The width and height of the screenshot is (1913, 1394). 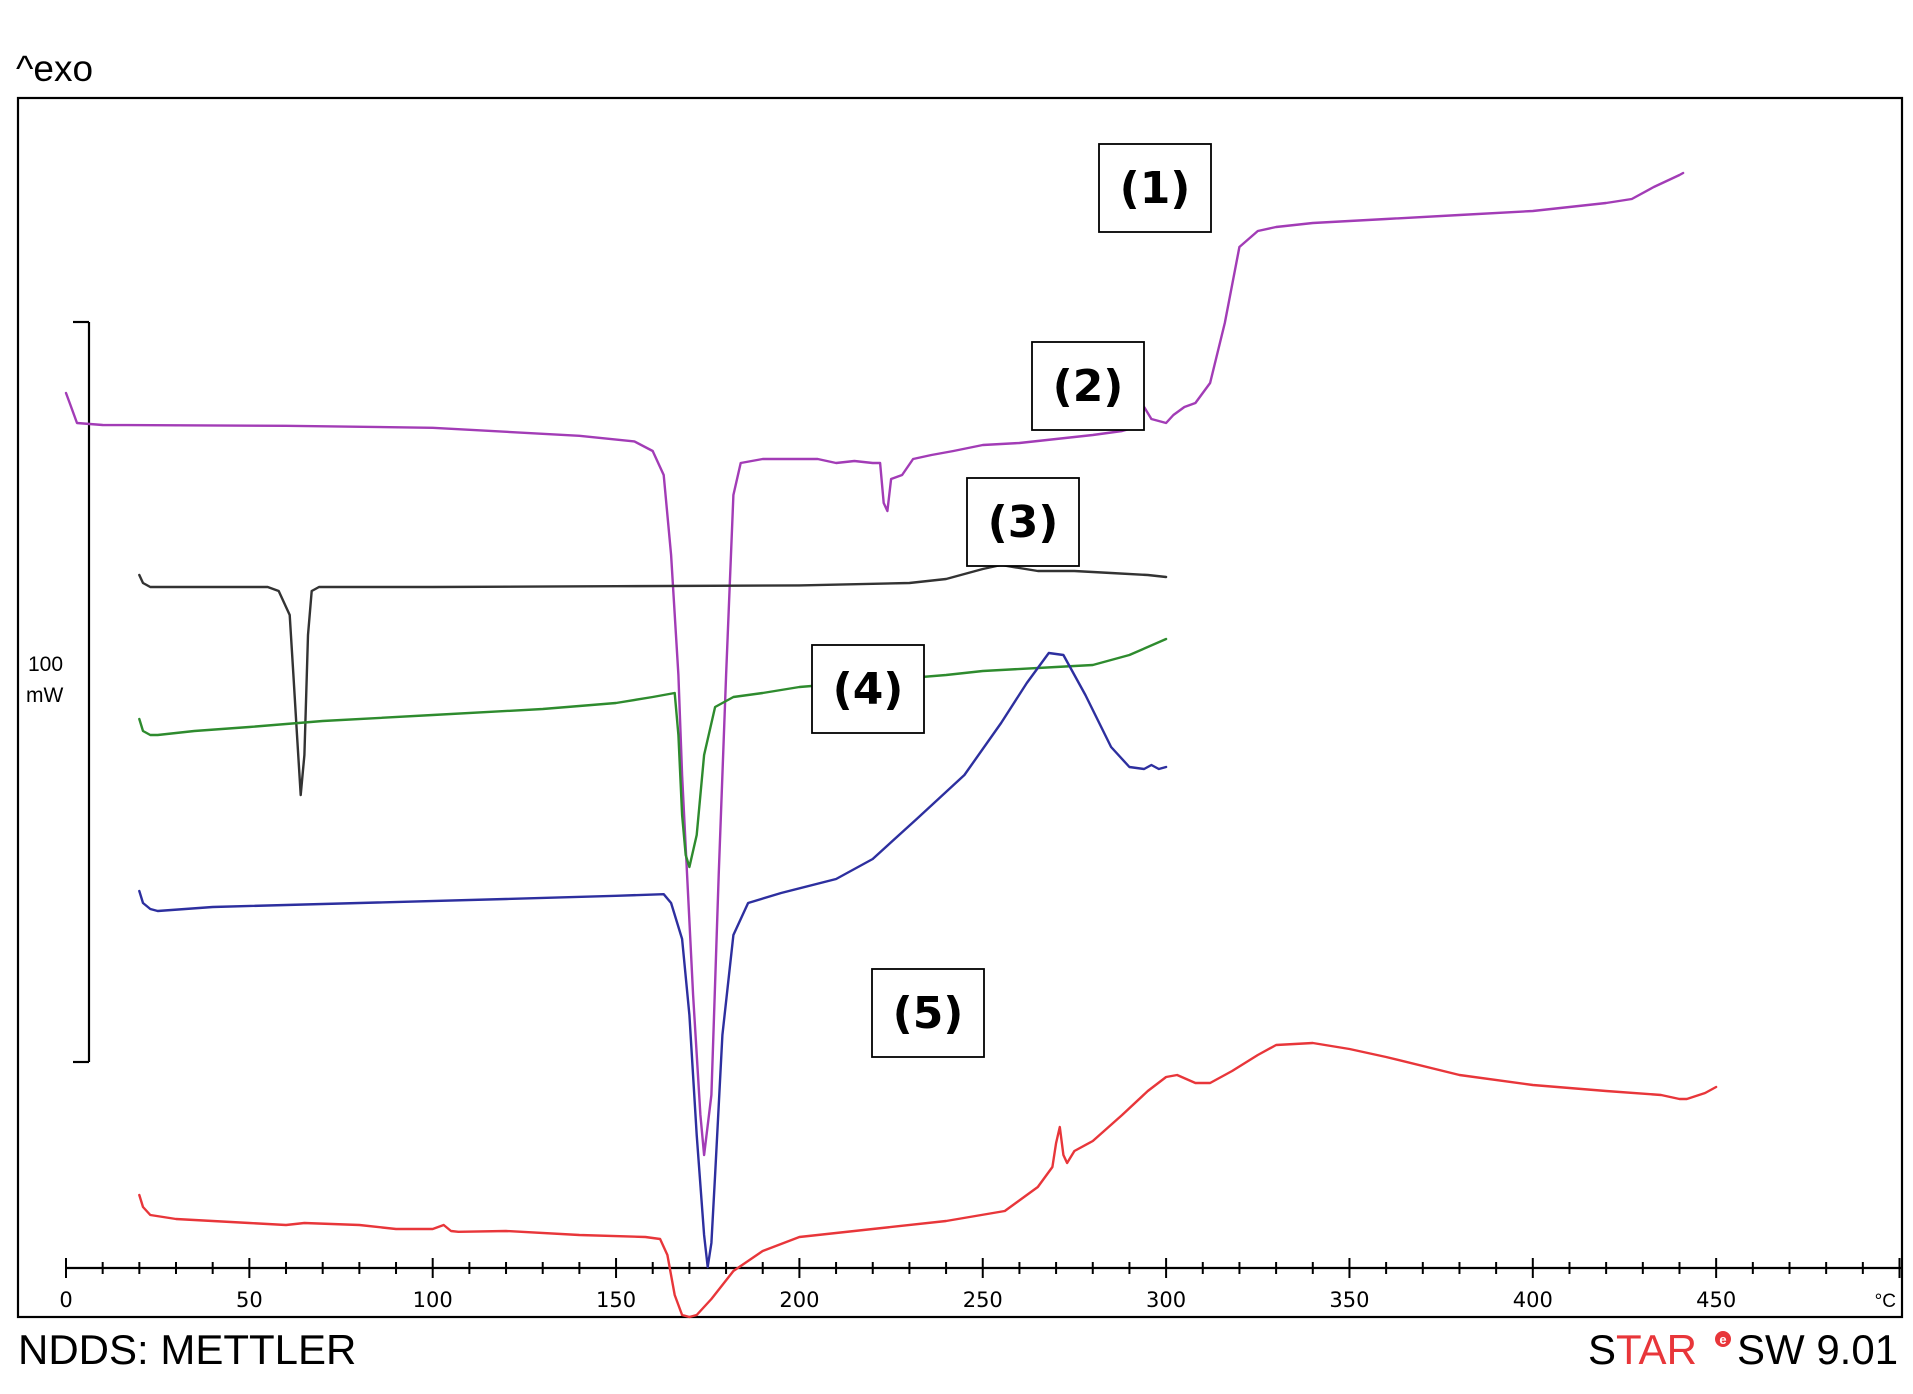 What do you see at coordinates (65, 1300) in the screenshot?
I see `x-tick-label: 0` at bounding box center [65, 1300].